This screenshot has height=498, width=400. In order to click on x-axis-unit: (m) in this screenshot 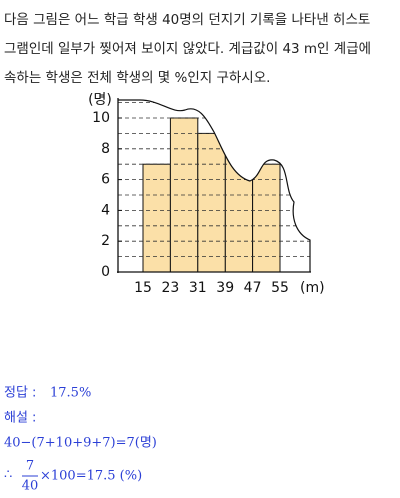, I will do `click(312, 288)`.